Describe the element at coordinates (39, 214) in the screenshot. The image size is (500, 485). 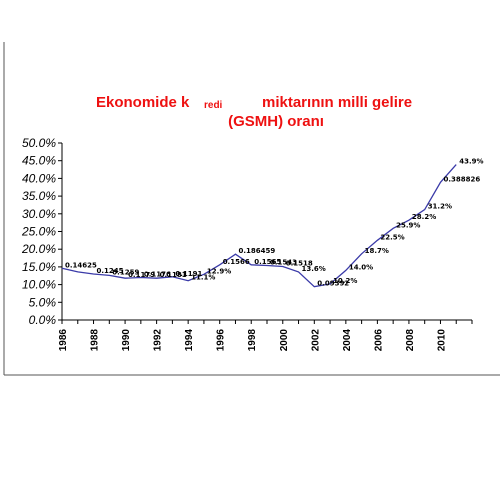
I see `y-tick-label: 30.0%` at that location.